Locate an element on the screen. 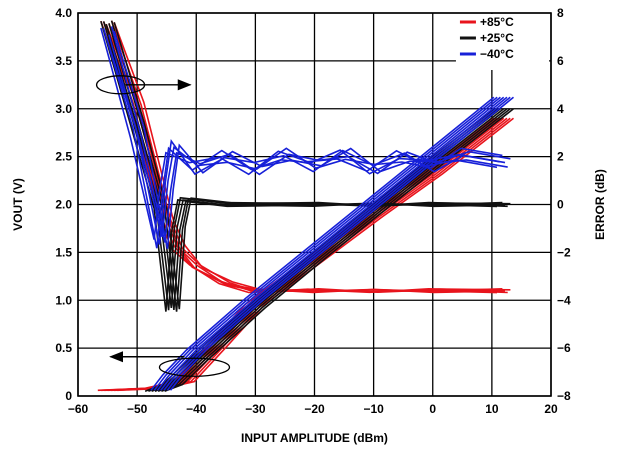 This screenshot has height=459, width=621. y-tick-label: 2.5 is located at coordinates (63, 157).